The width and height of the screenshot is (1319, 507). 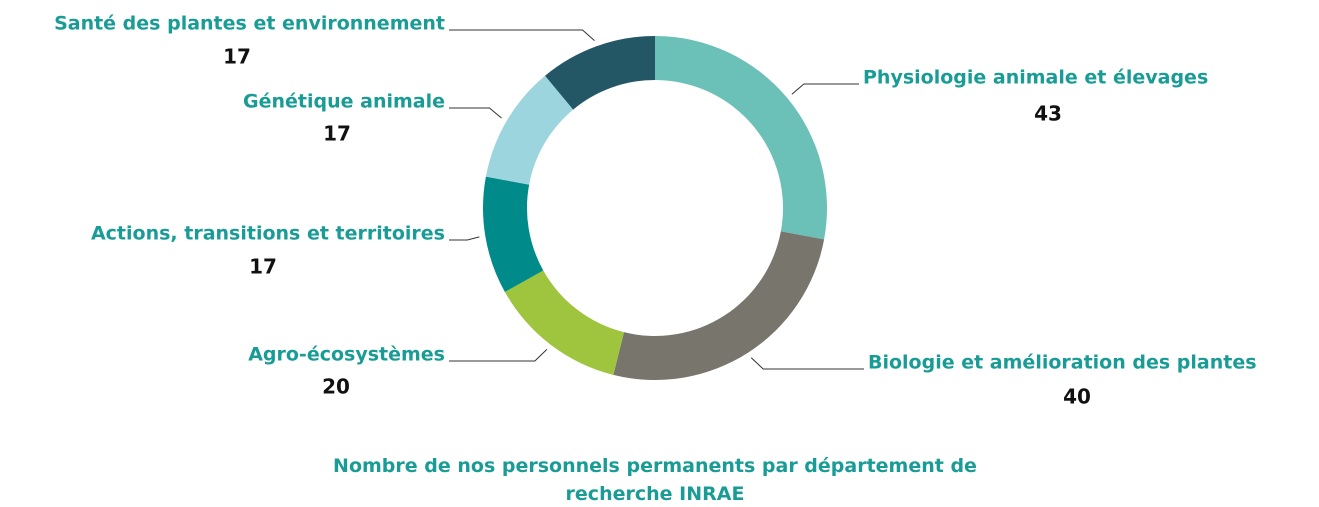 What do you see at coordinates (1062, 363) in the screenshot?
I see `segment-label: Biologie et amélioration des plantes` at bounding box center [1062, 363].